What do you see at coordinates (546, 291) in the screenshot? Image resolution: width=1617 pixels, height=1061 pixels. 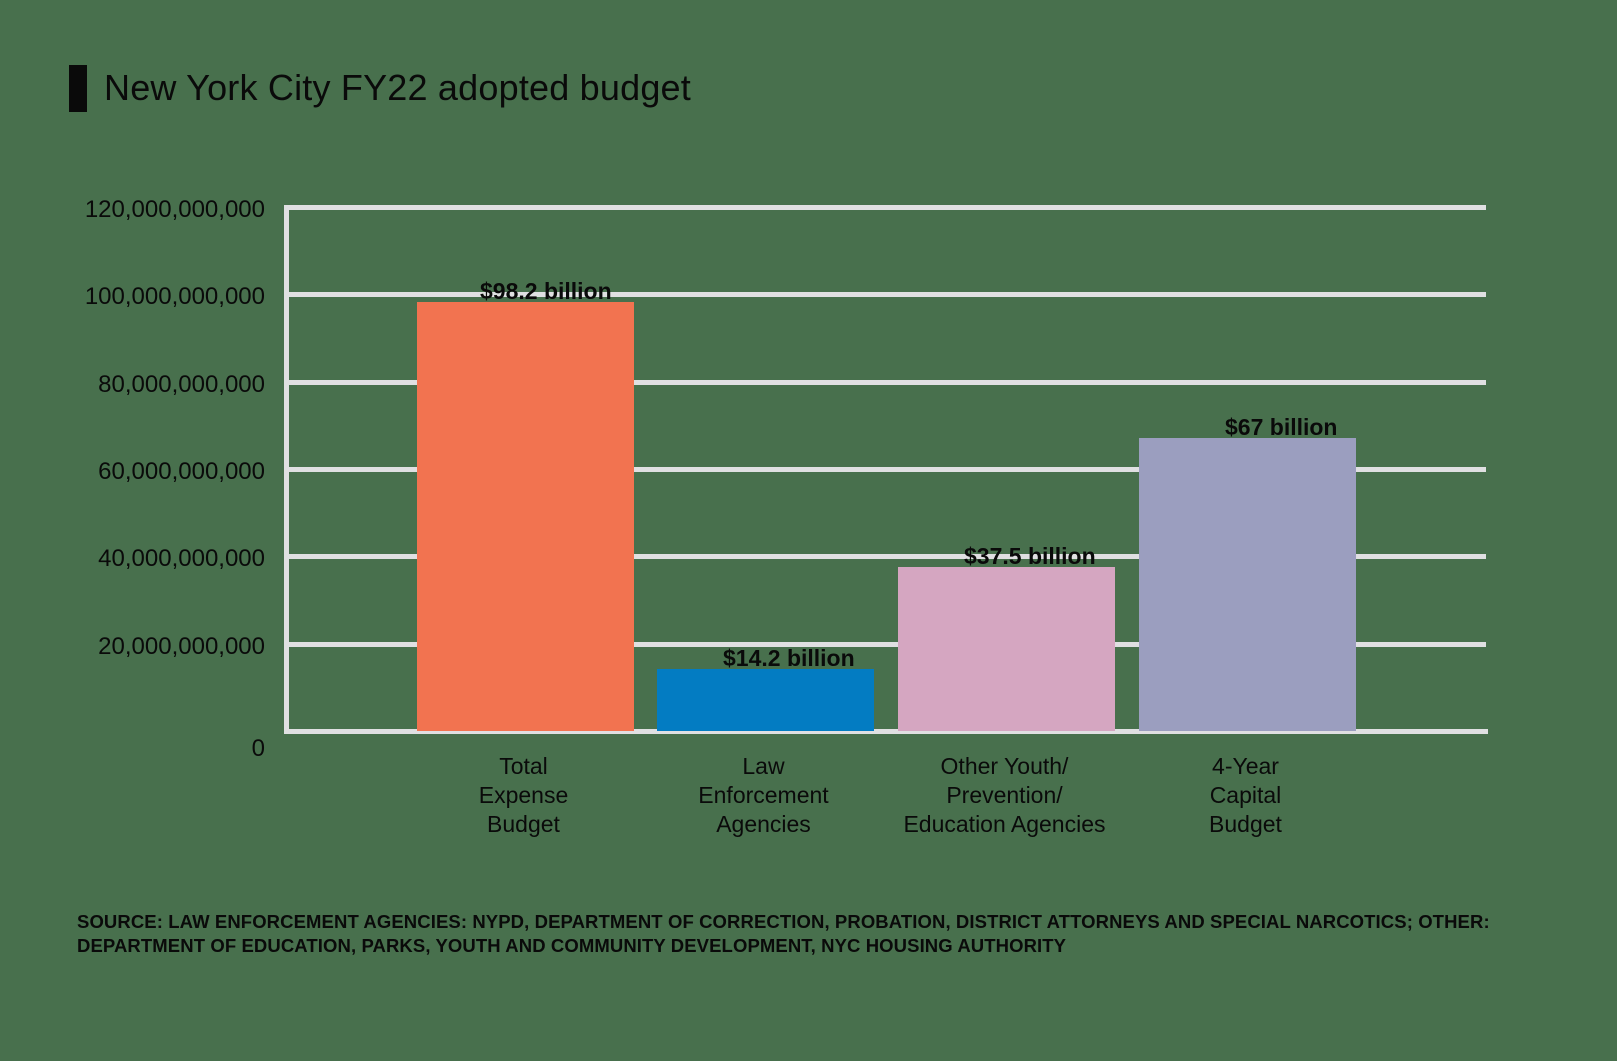 I see `bar-value-label: $98.2 billion` at bounding box center [546, 291].